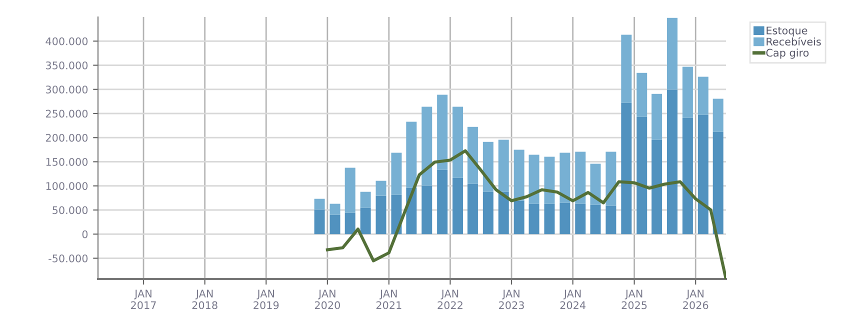 The width and height of the screenshot is (851, 313). What do you see at coordinates (205, 300) in the screenshot?
I see `x-tick-label: JAN 2018` at bounding box center [205, 300].